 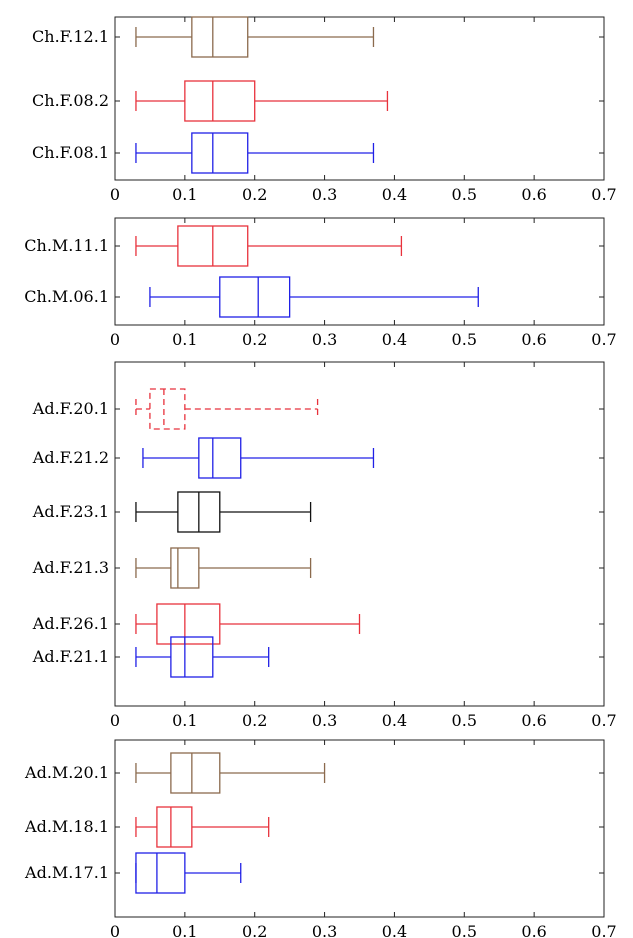 I want to click on category-label: Ch.F.08.2, so click(x=70, y=100).